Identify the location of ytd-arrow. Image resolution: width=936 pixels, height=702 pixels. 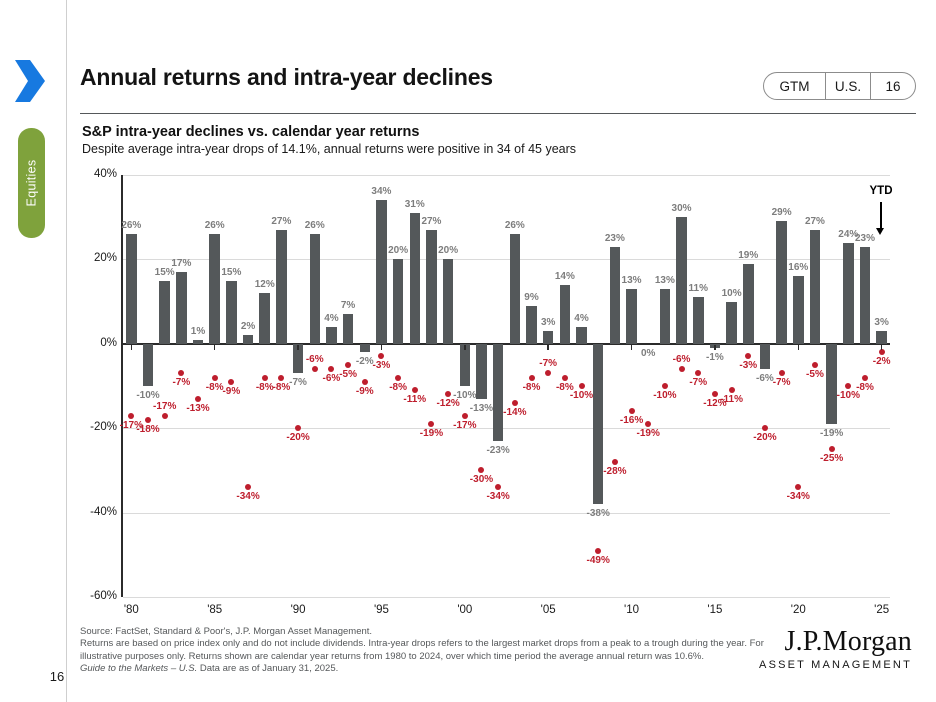
(881, 215).